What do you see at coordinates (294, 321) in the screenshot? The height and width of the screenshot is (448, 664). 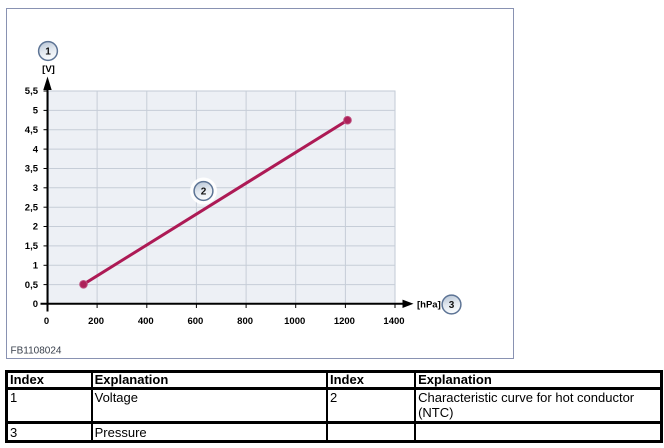 I see `svg-text: 1000` at bounding box center [294, 321].